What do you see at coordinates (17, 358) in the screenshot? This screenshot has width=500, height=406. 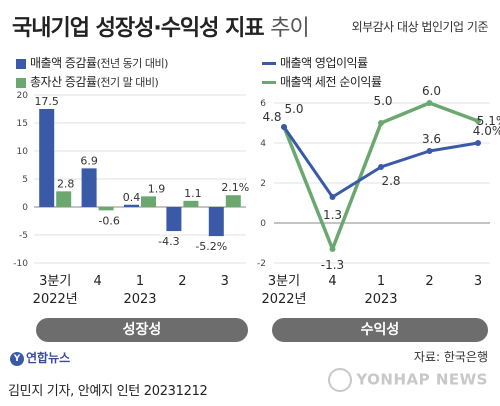 I see `logo-mark-icon: Y` at bounding box center [17, 358].